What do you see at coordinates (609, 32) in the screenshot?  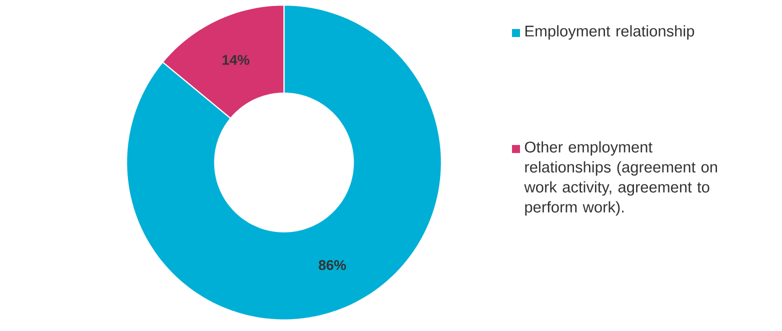 I see `legend-label: Employment relationship` at bounding box center [609, 32].